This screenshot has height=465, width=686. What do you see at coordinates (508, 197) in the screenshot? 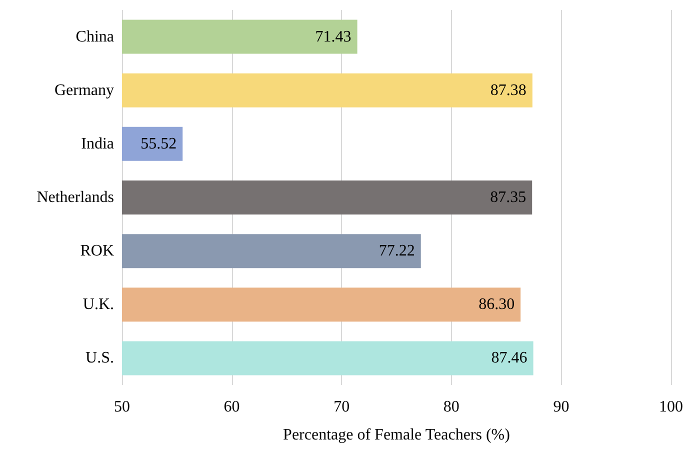
I see `data-label: 87.35` at bounding box center [508, 197].